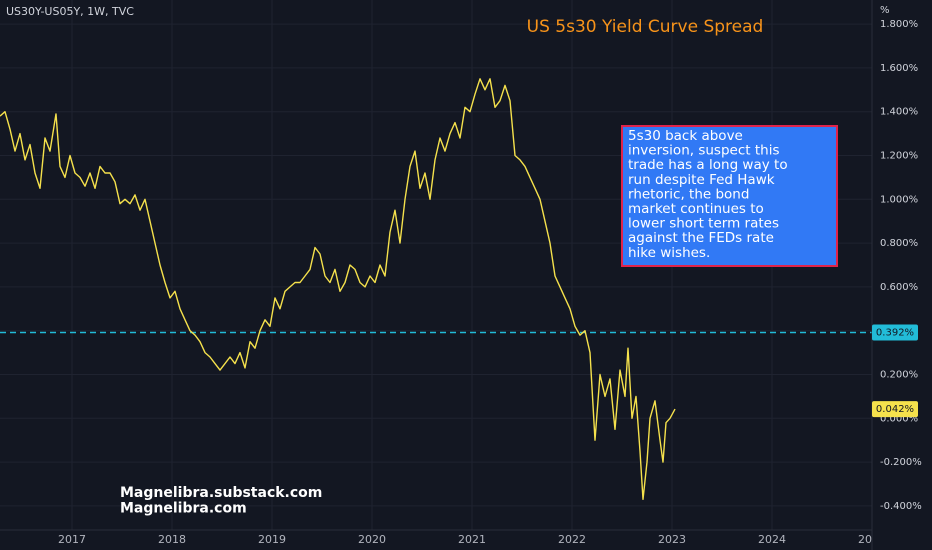  Describe the element at coordinates (685, 136) in the screenshot. I see `annotation-text: 5s30 back above` at that location.